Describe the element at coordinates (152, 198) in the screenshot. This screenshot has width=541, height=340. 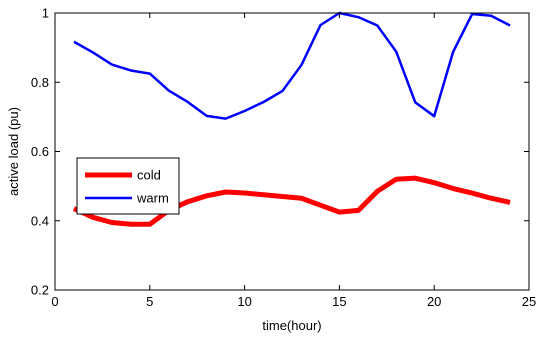
I see `legend-label-warm: warm` at that location.